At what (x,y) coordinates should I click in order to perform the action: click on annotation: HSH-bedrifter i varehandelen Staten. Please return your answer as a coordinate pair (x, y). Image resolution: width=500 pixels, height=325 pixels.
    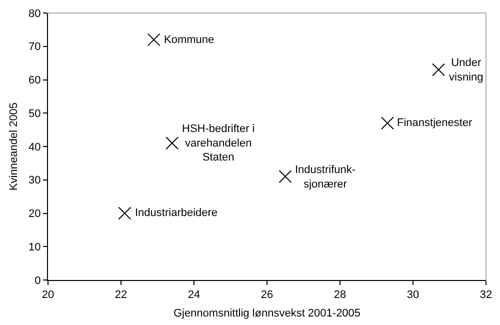
    Looking at the image, I should click on (218, 143).